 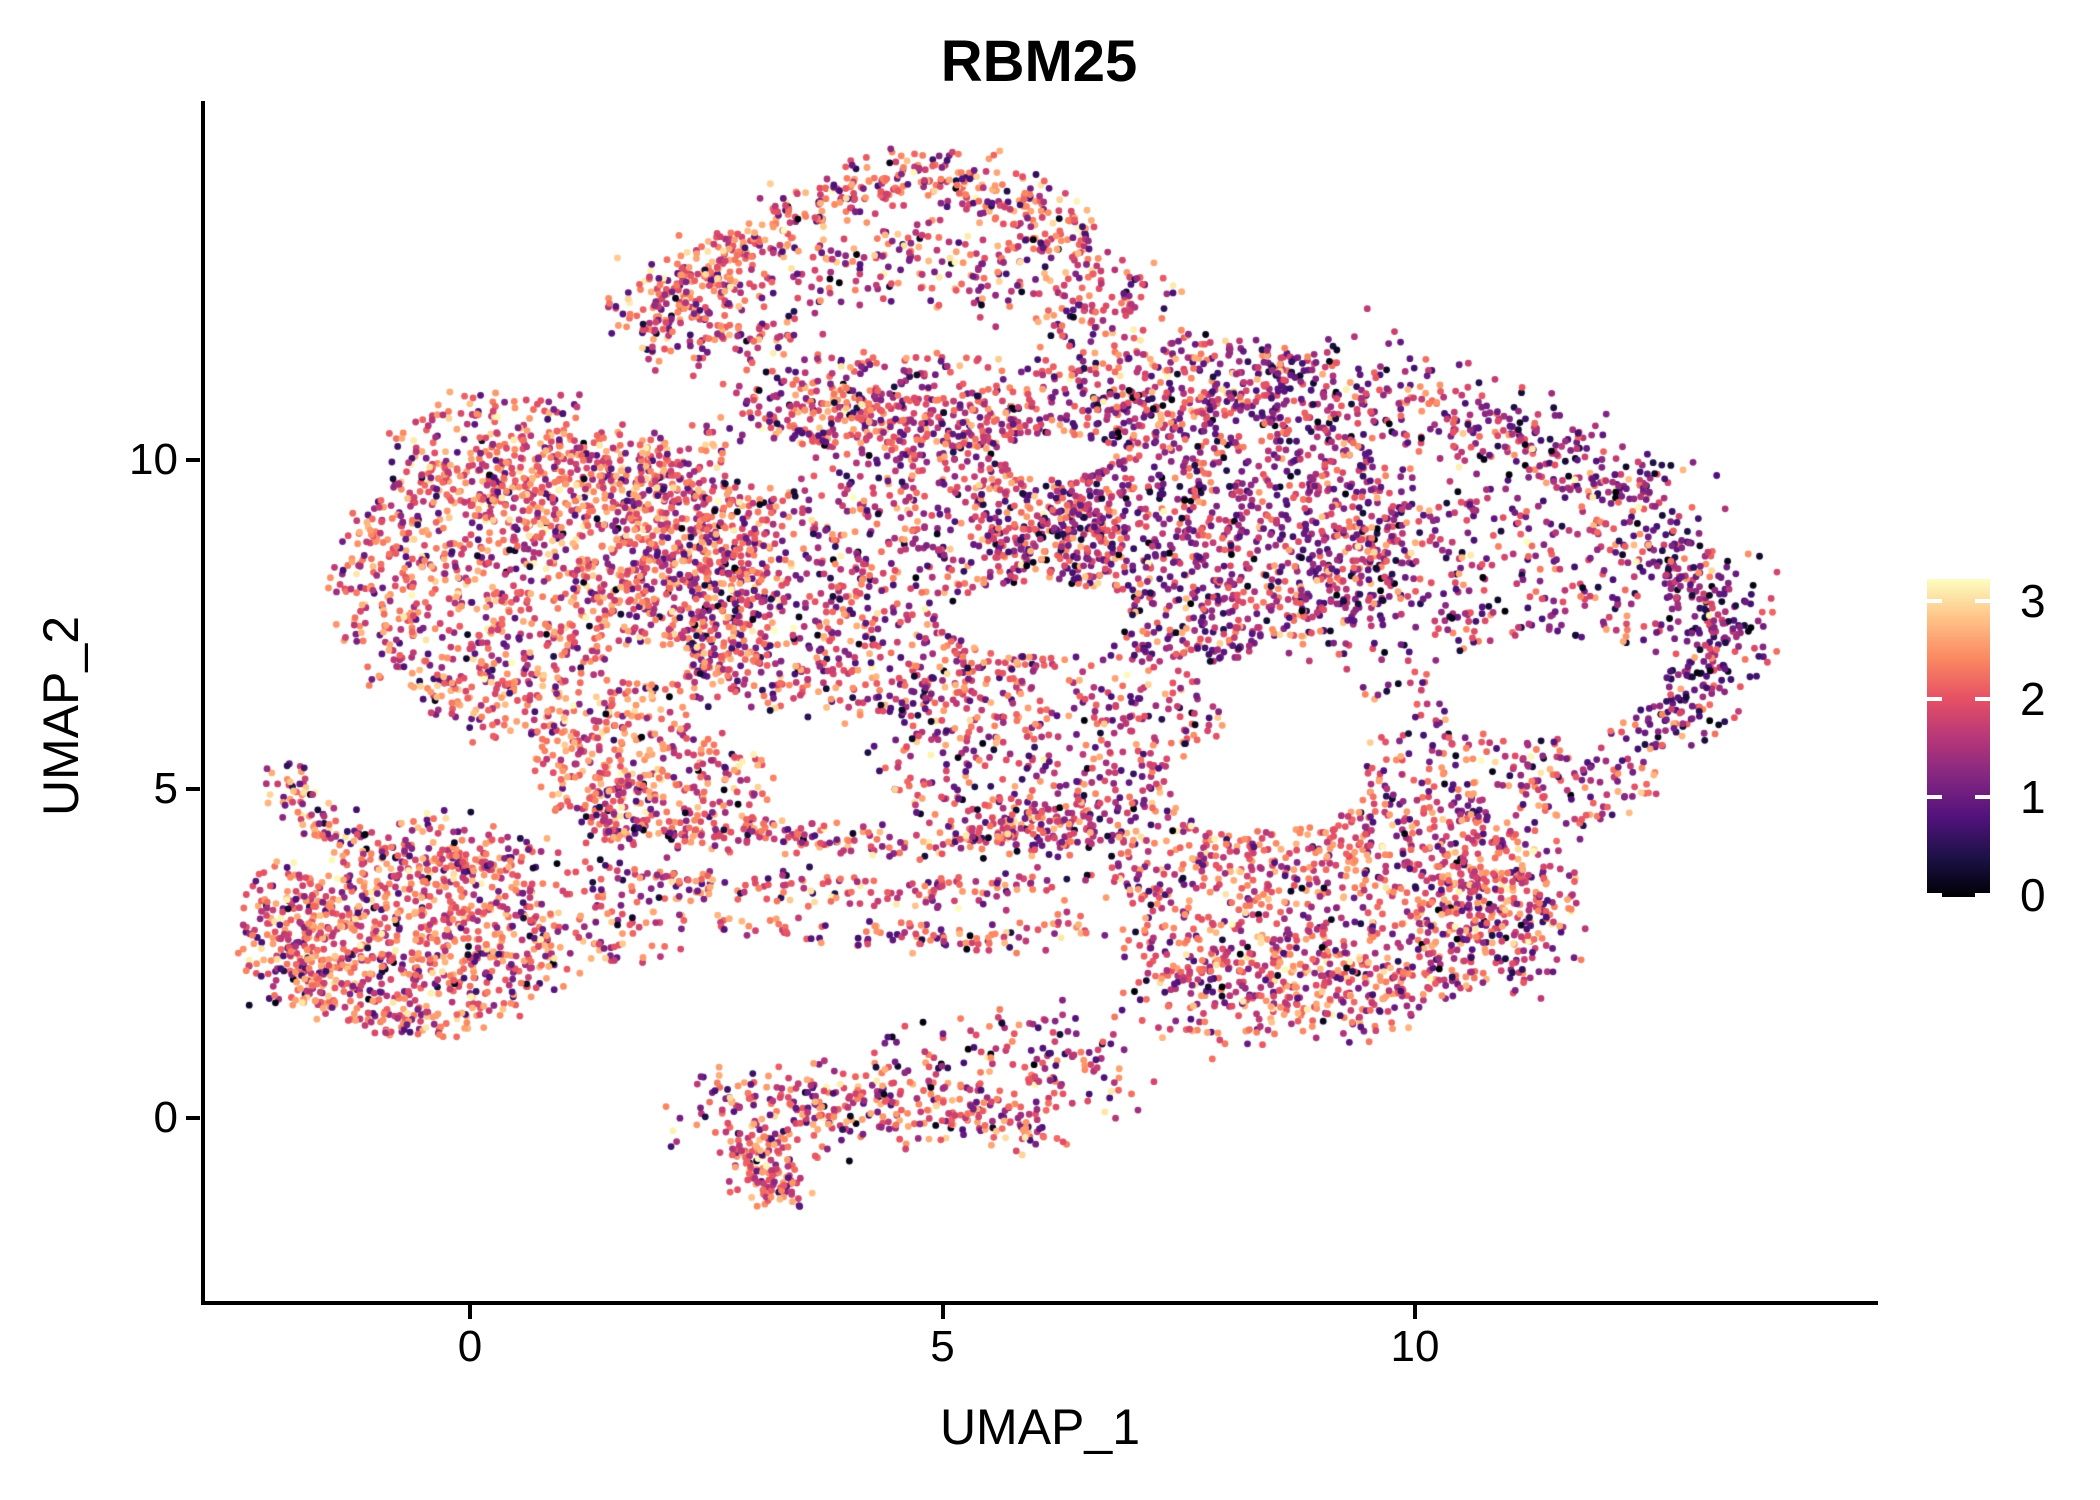 I want to click on expression-colorbar, so click(x=1958, y=738).